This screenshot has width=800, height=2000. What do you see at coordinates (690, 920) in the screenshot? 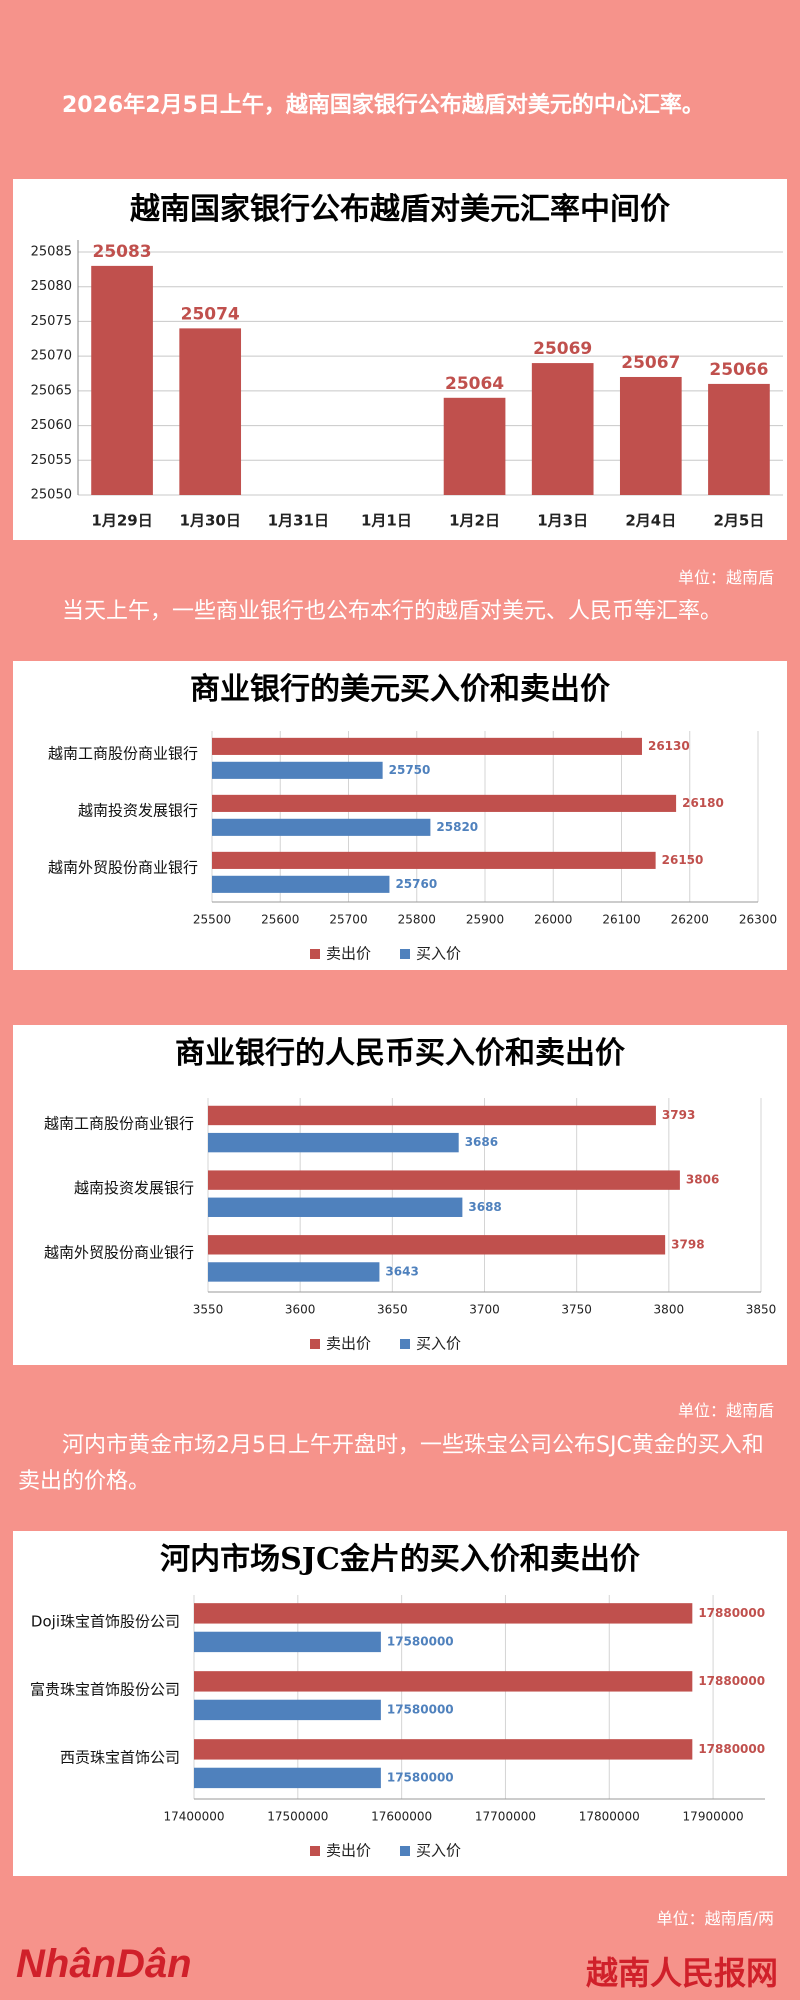
I see `x-tick-label: 26200` at bounding box center [690, 920].